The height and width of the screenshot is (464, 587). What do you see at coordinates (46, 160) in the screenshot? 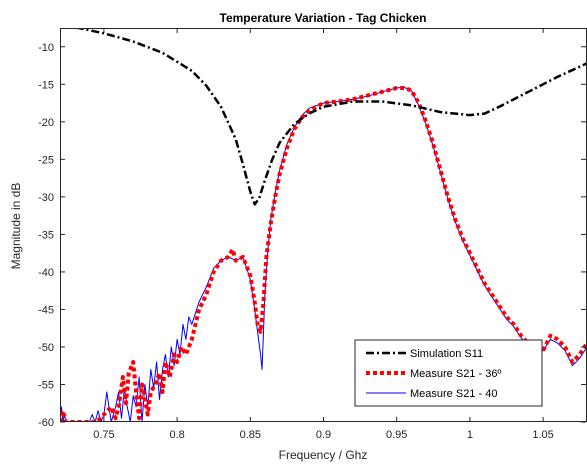
I see `y-tick-label: -25` at bounding box center [46, 160].